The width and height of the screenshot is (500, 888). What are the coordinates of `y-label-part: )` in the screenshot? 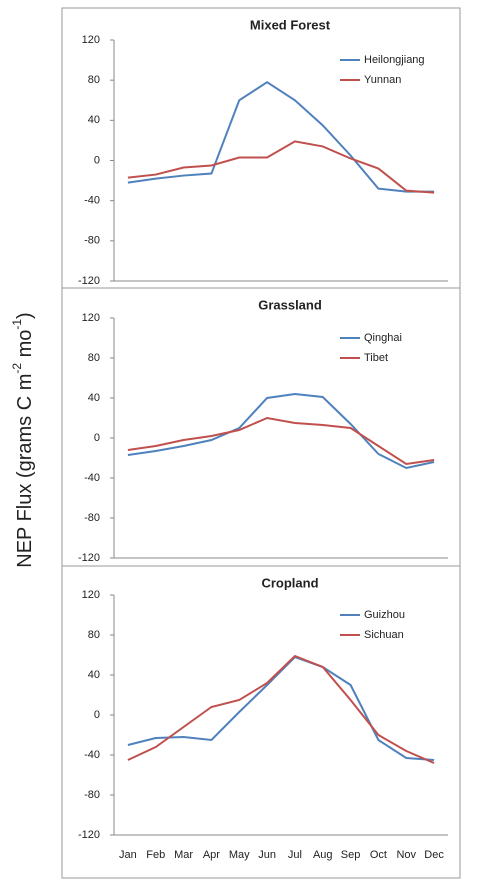 It's located at (25, 315).